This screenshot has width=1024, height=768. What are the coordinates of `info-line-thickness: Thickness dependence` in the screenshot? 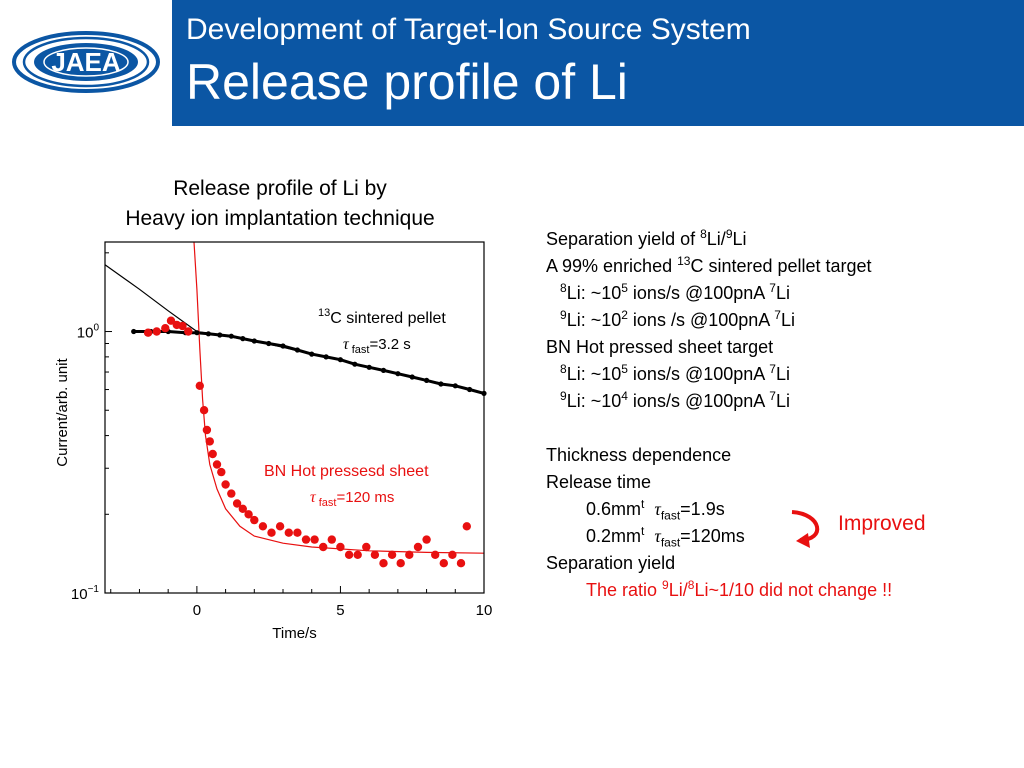 It's located at (639, 455).